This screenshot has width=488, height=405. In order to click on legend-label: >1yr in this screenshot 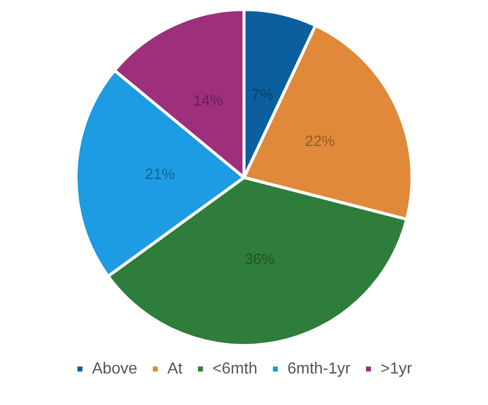, I will do `click(396, 369)`.